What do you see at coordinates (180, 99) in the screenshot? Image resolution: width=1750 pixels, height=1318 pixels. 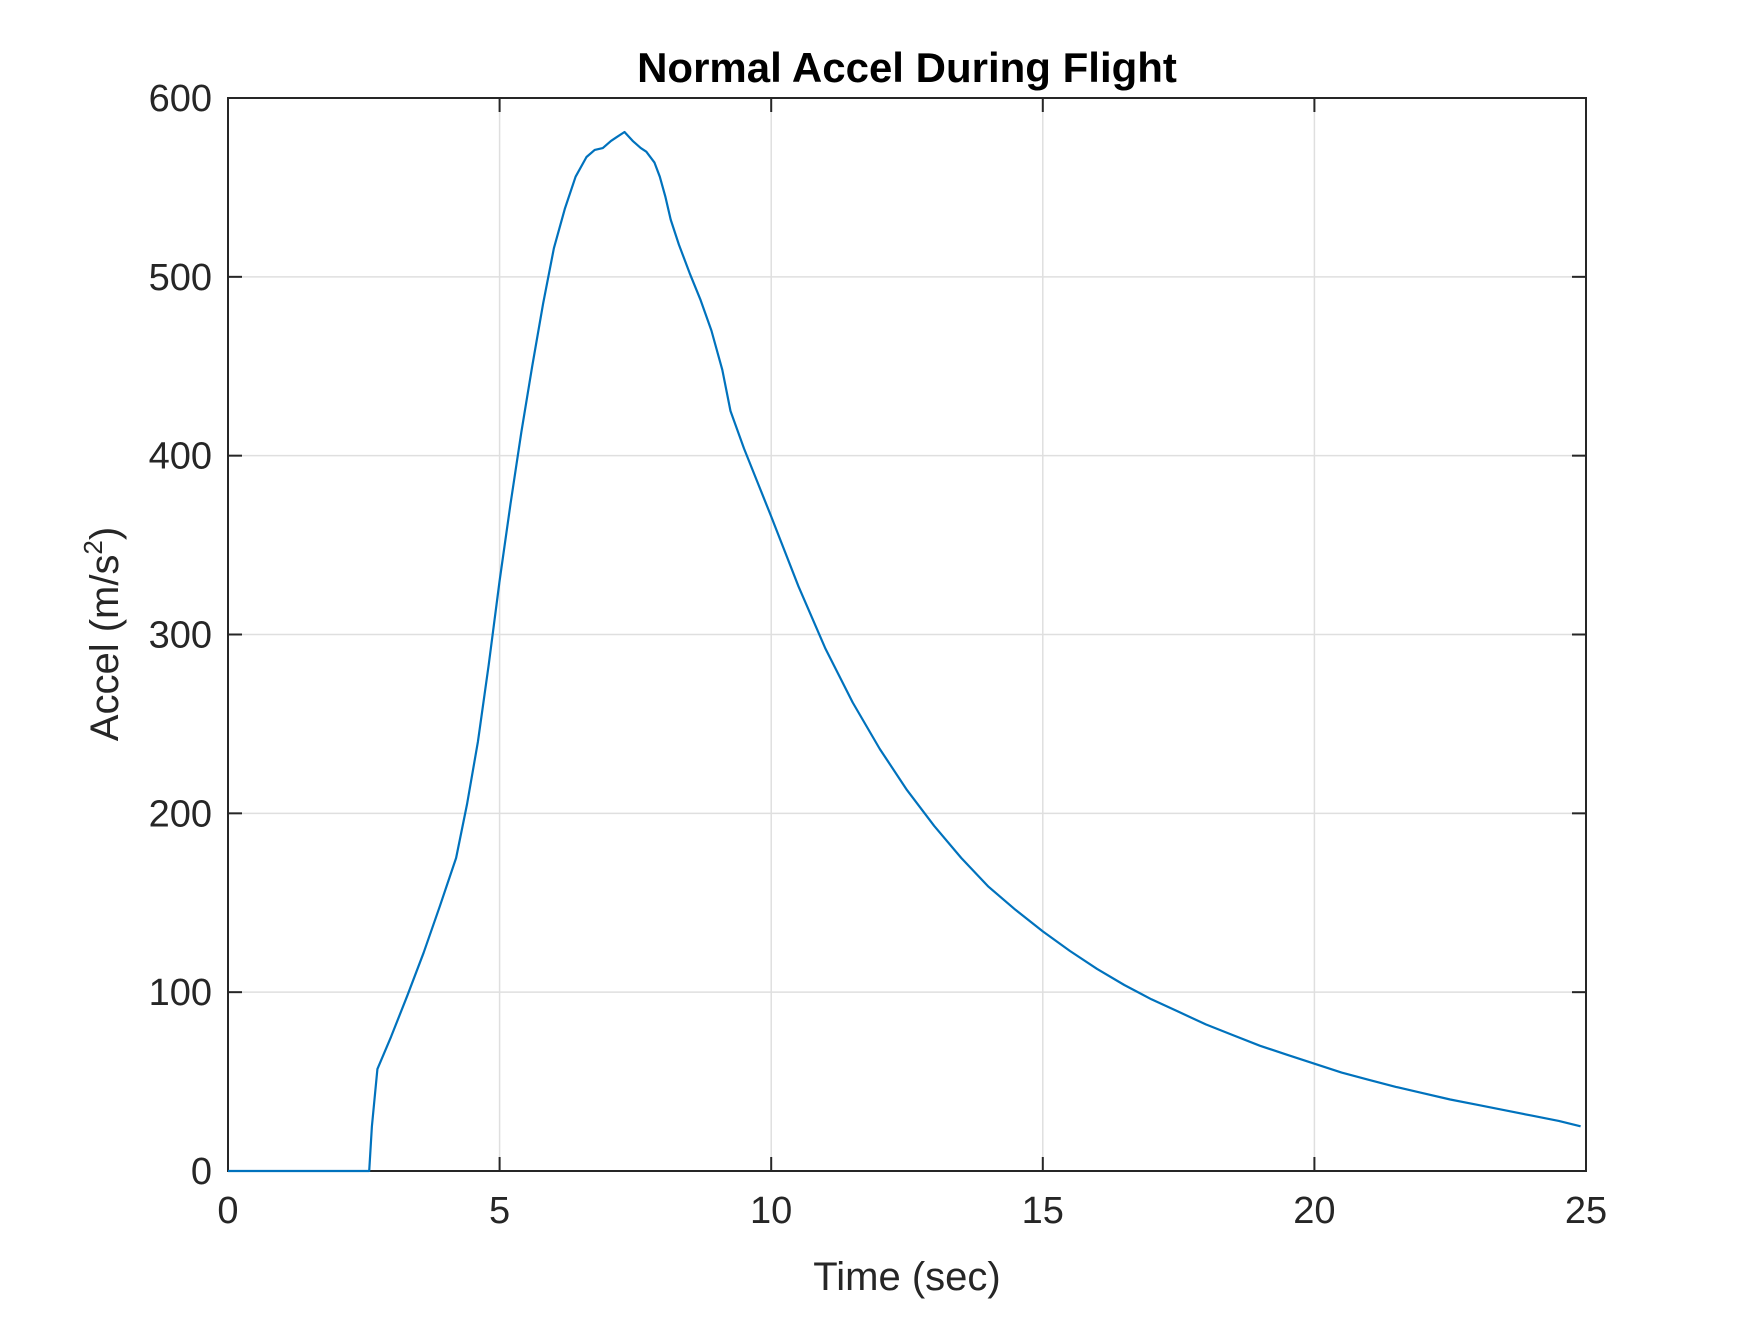 I see `y-tick-label: 600` at bounding box center [180, 99].